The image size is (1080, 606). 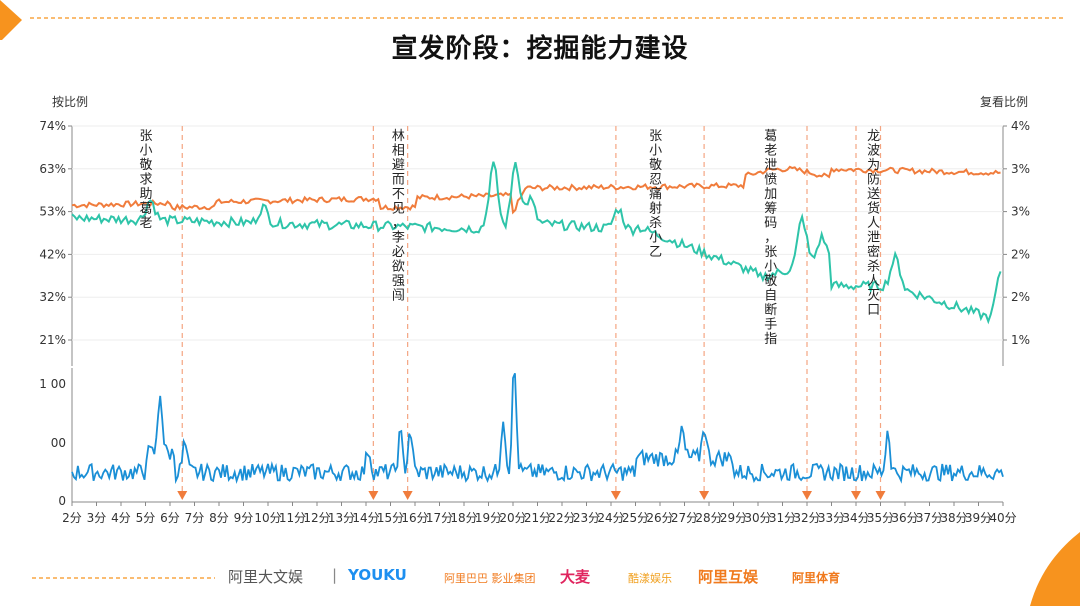 What do you see at coordinates (873, 194) in the screenshot?
I see `annotation-char: 送` at bounding box center [873, 194].